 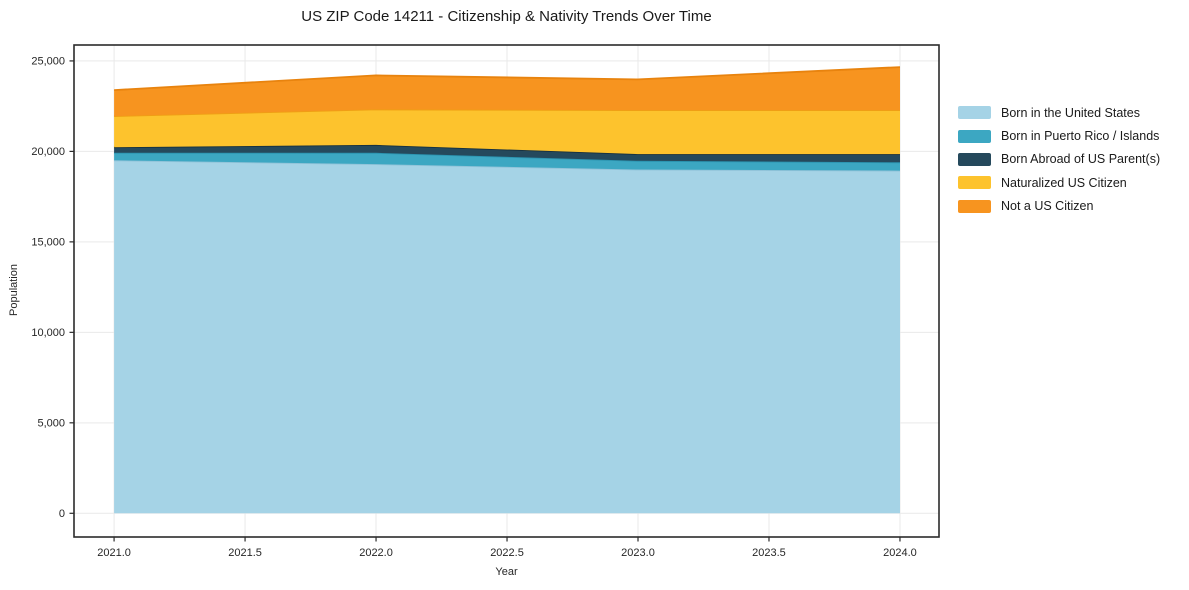 I want to click on y-tick-label: 15,000, so click(x=48, y=243).